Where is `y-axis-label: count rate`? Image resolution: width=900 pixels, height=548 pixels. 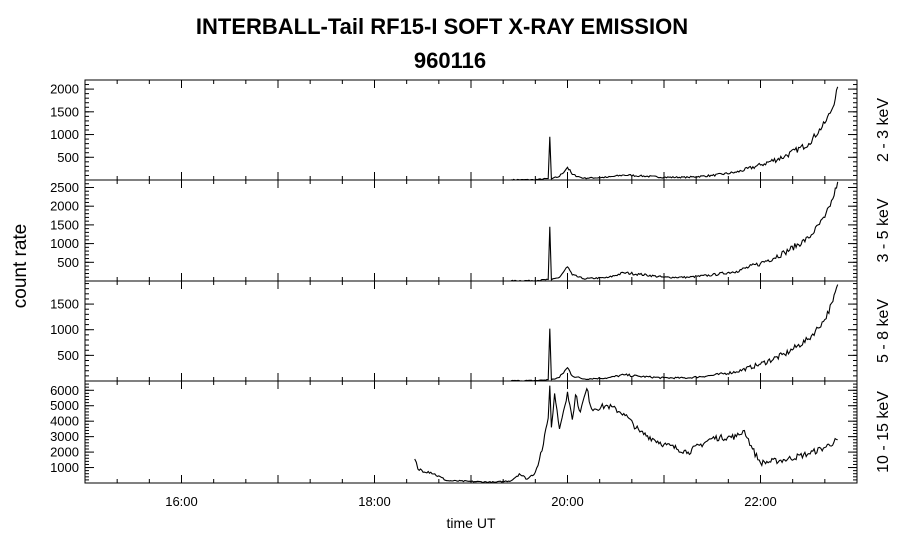 y-axis-label: count rate is located at coordinates (20, 266).